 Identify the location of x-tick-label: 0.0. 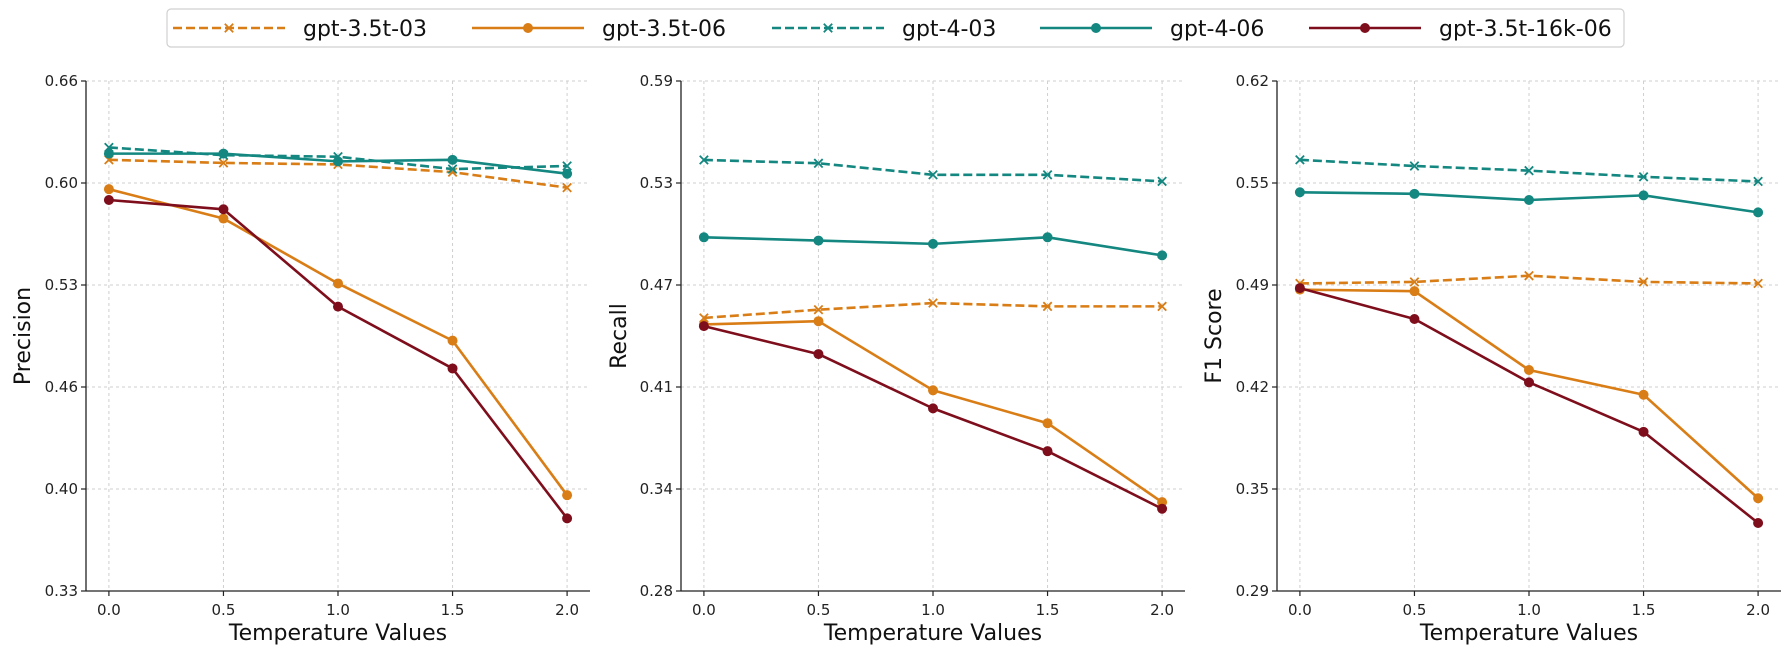
(109, 610).